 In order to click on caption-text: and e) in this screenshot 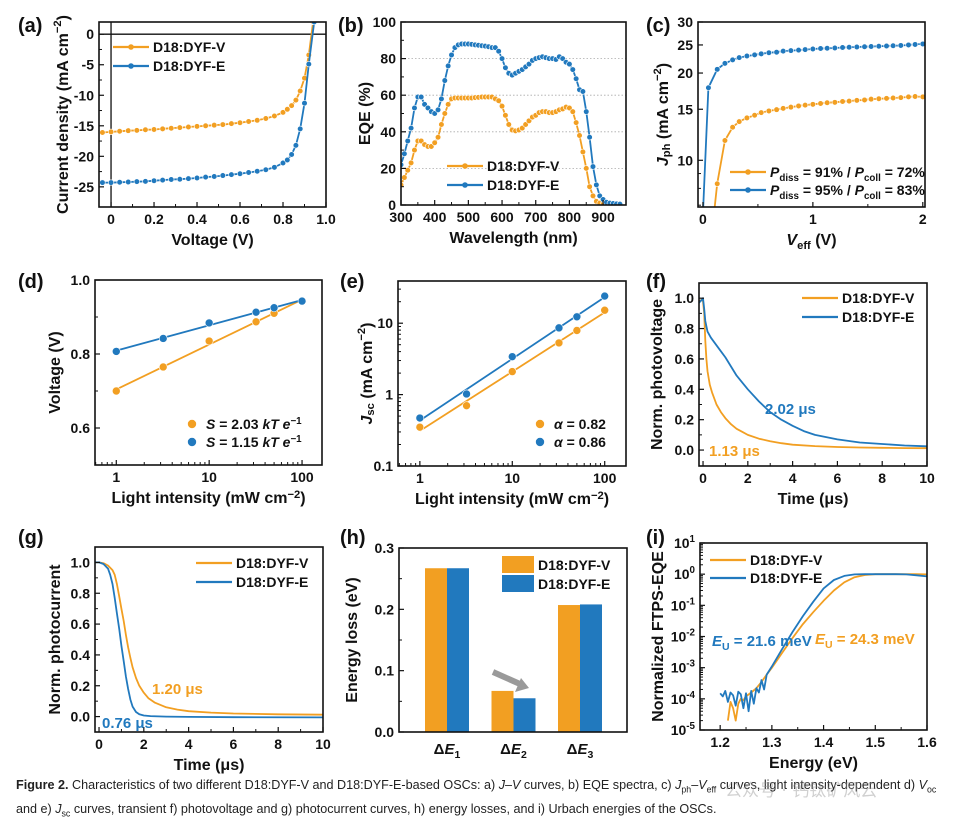, I will do `click(36, 808)`.